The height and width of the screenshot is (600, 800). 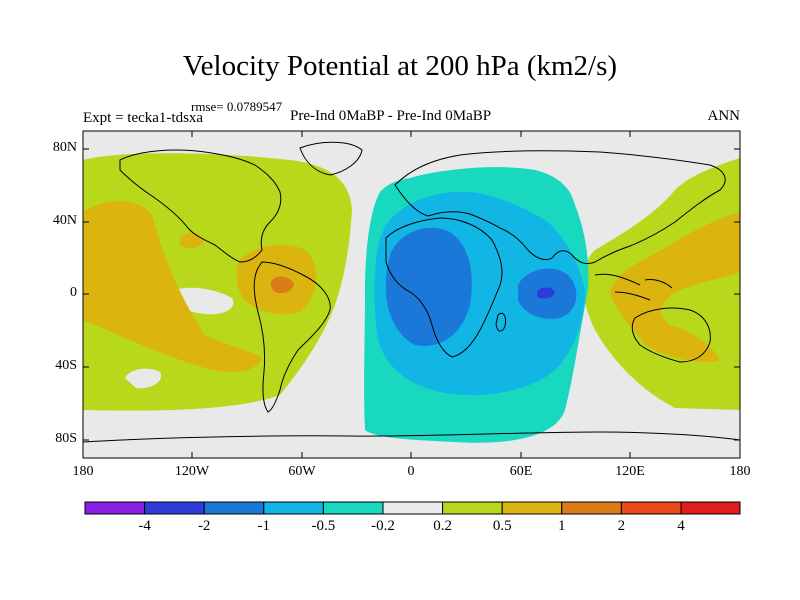 What do you see at coordinates (630, 471) in the screenshot?
I see `lon-label-120e: 120E` at bounding box center [630, 471].